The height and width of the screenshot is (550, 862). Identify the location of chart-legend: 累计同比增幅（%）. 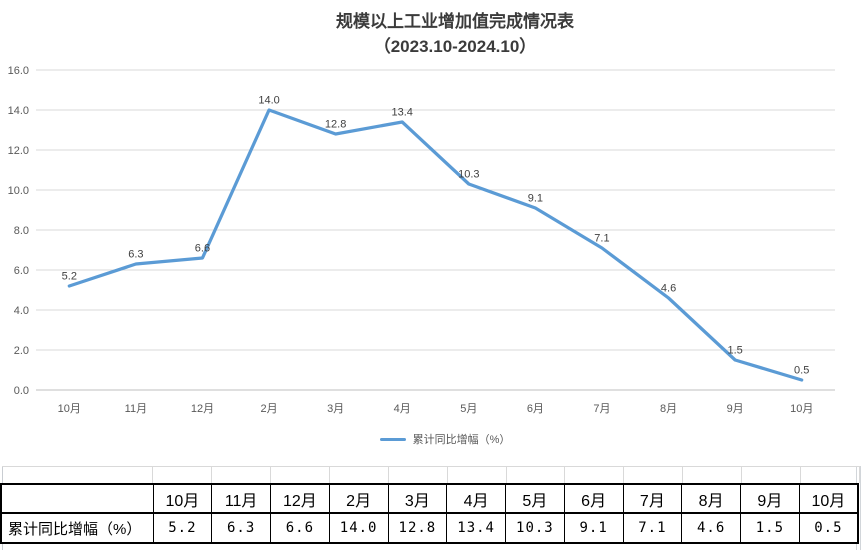
(438, 439).